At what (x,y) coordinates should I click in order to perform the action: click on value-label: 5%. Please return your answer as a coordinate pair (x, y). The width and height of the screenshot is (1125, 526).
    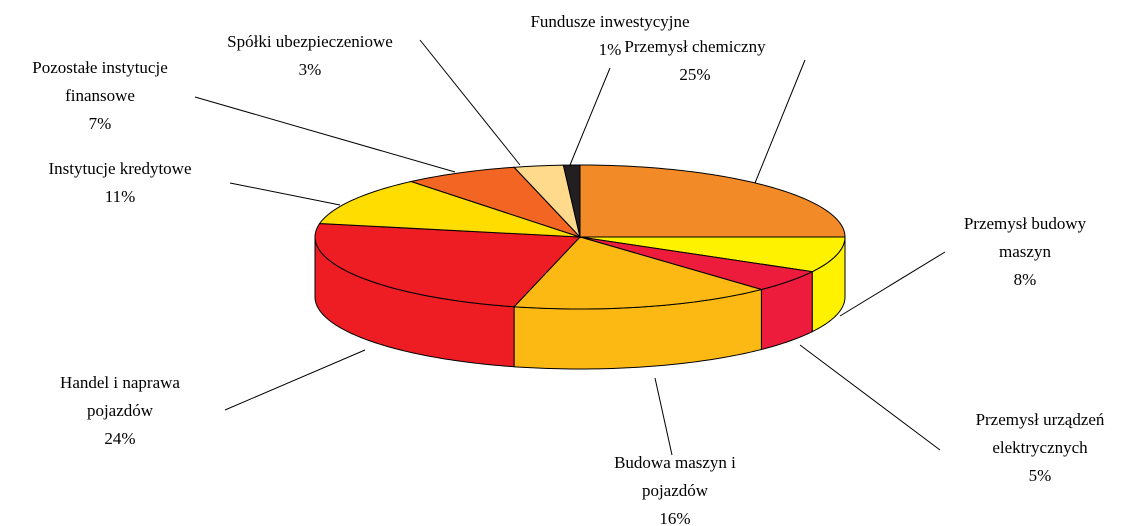
    Looking at the image, I should click on (1040, 475).